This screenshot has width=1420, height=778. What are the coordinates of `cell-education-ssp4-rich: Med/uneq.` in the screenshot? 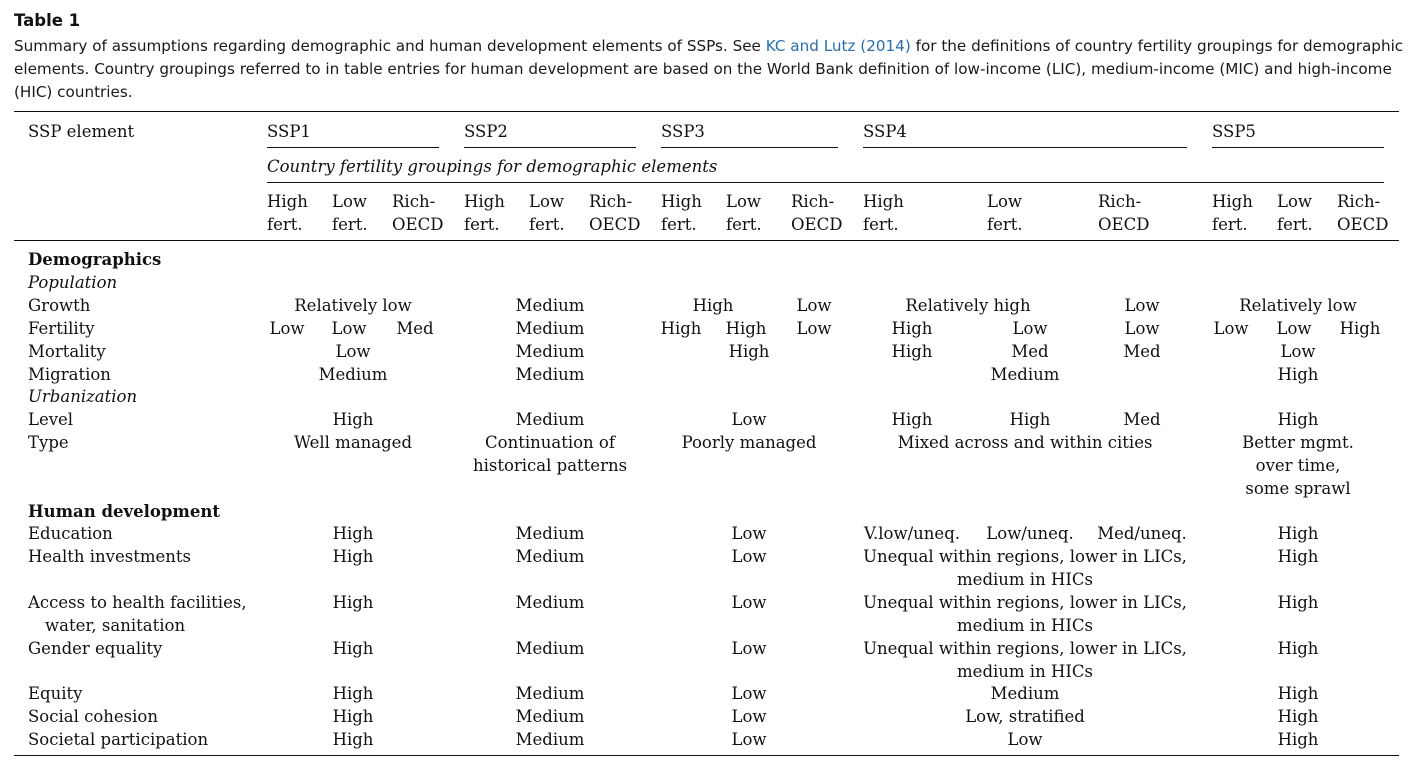 It's located at (1142, 533).